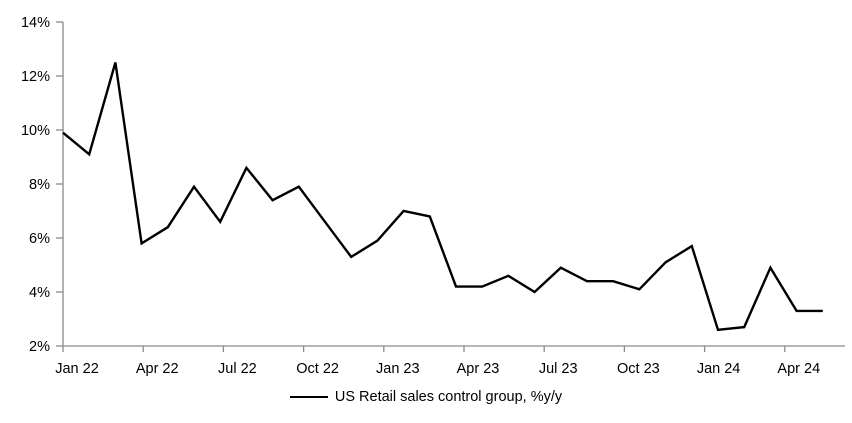 Image resolution: width=852 pixels, height=423 pixels. Describe the element at coordinates (798, 369) in the screenshot. I see `x-tick-label: Apr 24` at that location.